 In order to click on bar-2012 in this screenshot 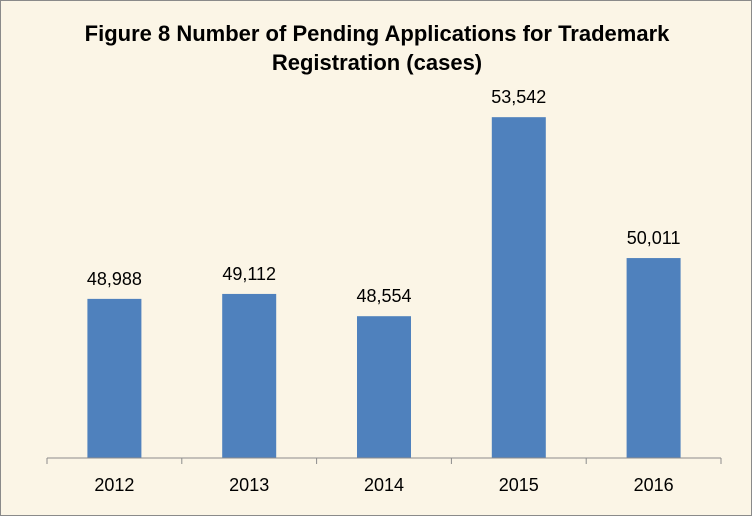, I will do `click(114, 378)`.